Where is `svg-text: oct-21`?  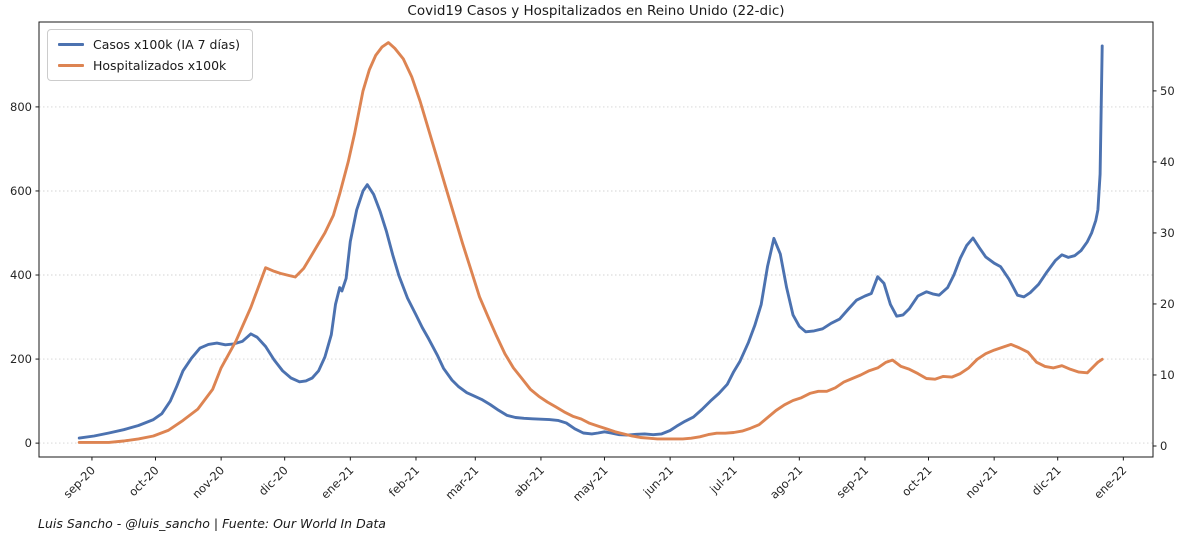
svg-text: oct-21 is located at coordinates (917, 481).